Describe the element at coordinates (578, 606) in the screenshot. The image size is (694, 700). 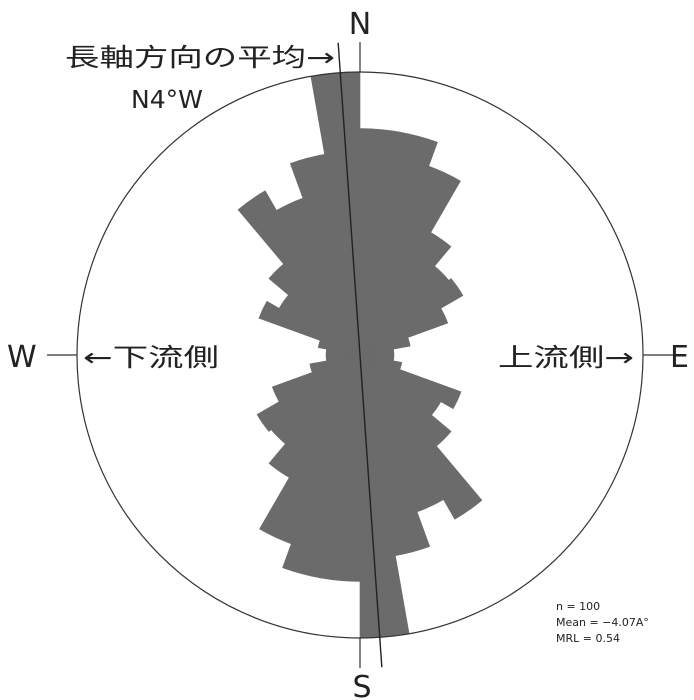
I see `stats-n: n = 100` at that location.